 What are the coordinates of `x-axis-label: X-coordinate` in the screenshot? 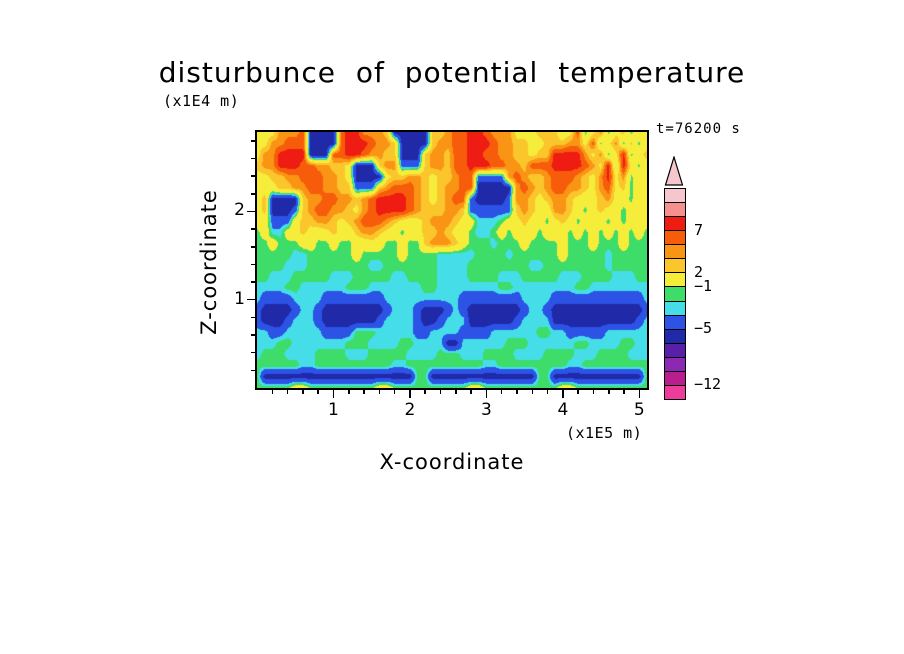 It's located at (452, 462).